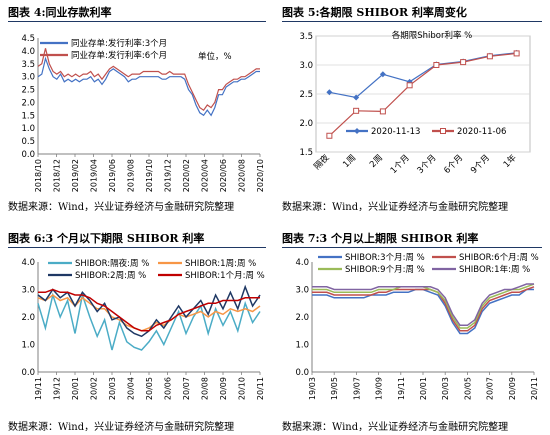 The width and height of the screenshot is (550, 435). I want to click on x-tick-label: 2020/06, so click(223, 175).